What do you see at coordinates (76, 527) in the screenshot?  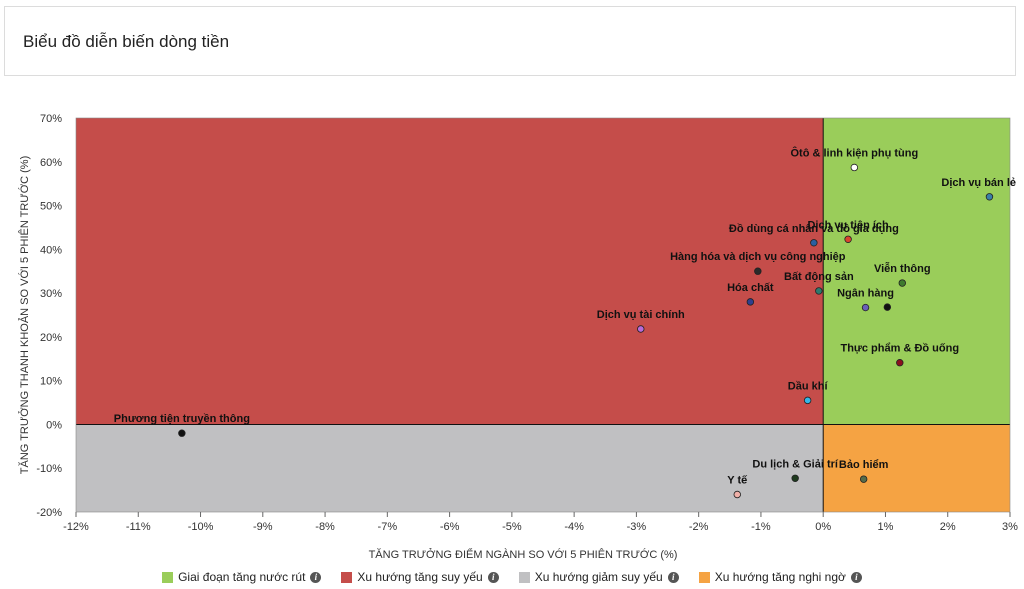 I see `x-tick-label: -12%` at bounding box center [76, 527].